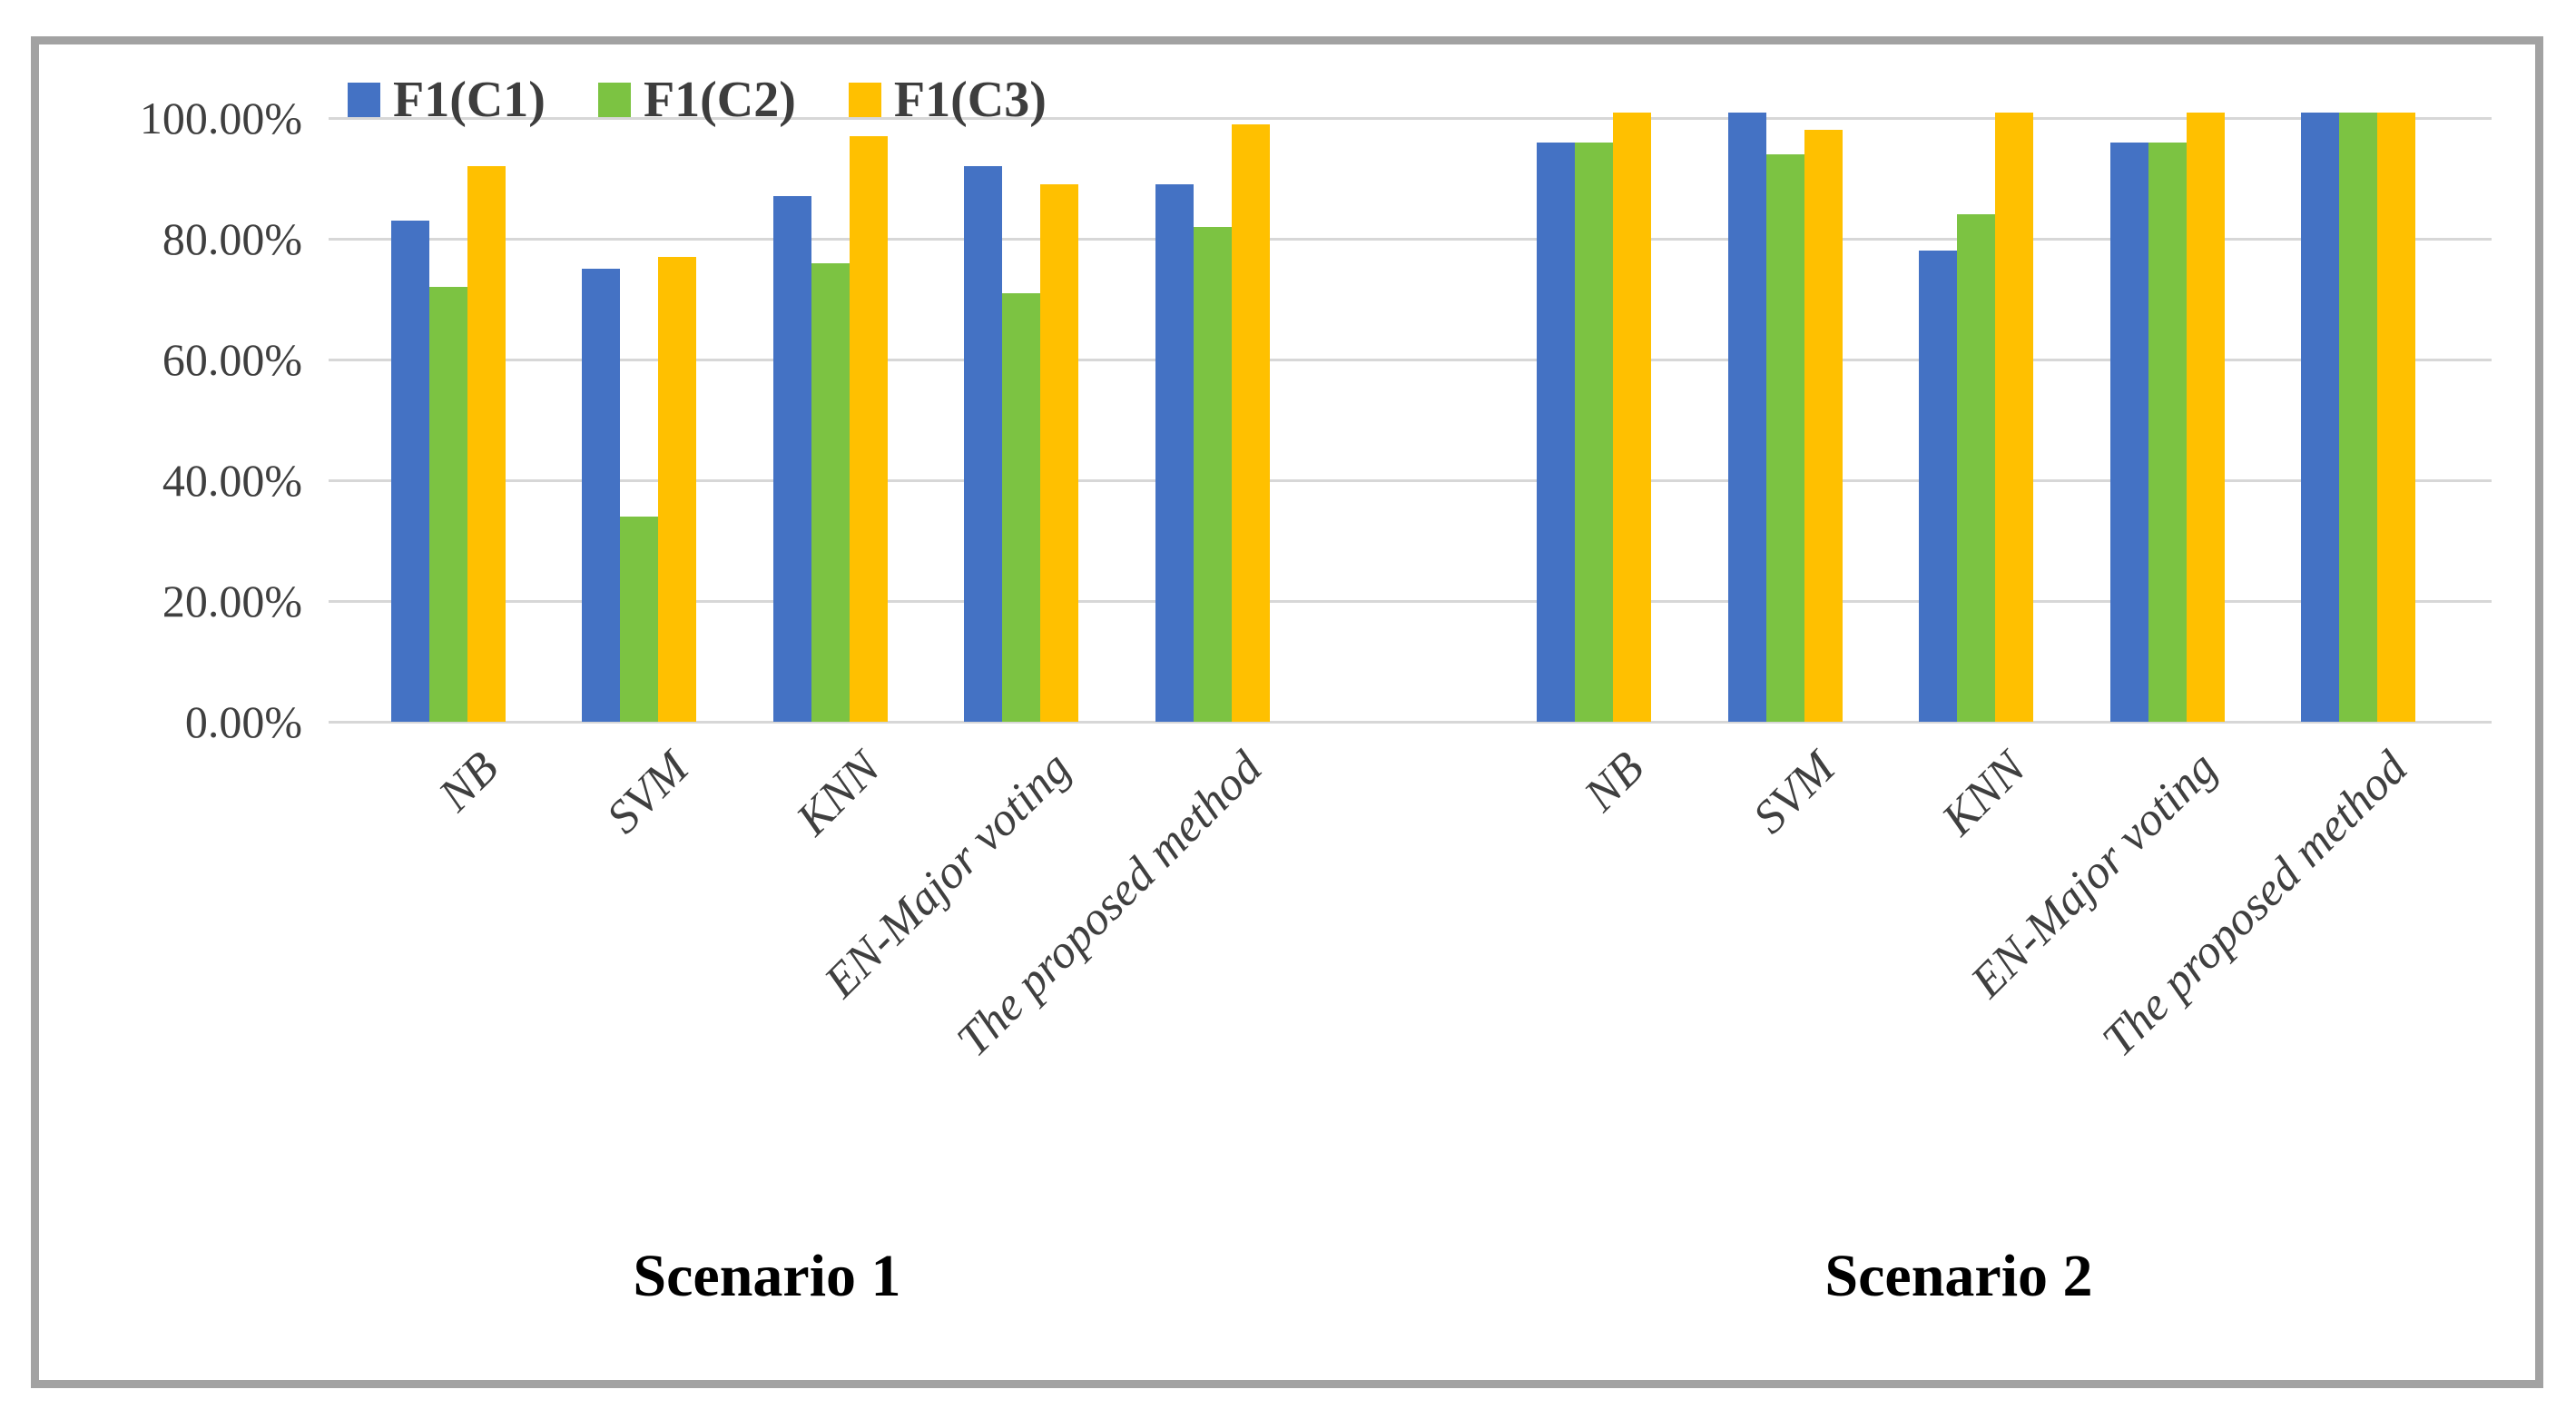 The image size is (2576, 1419). Describe the element at coordinates (767, 1276) in the screenshot. I see `scenario-1-label: Scenario 1` at that location.